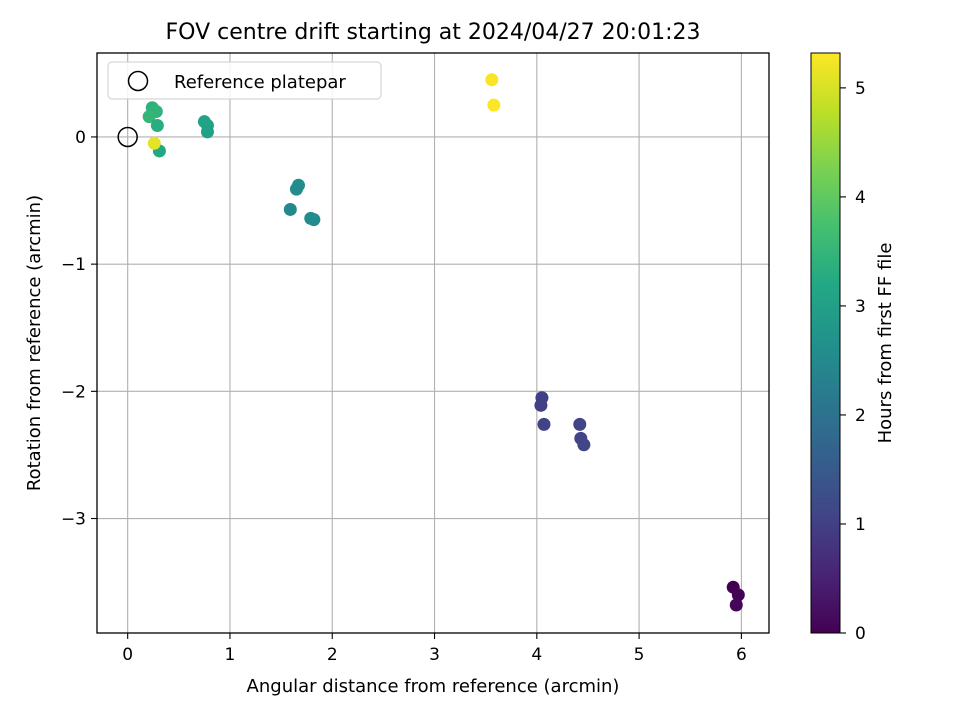 The height and width of the screenshot is (720, 960). What do you see at coordinates (79, 329) in the screenshot?
I see `y-axis-ticks: 0 −1 −2 −3` at bounding box center [79, 329].